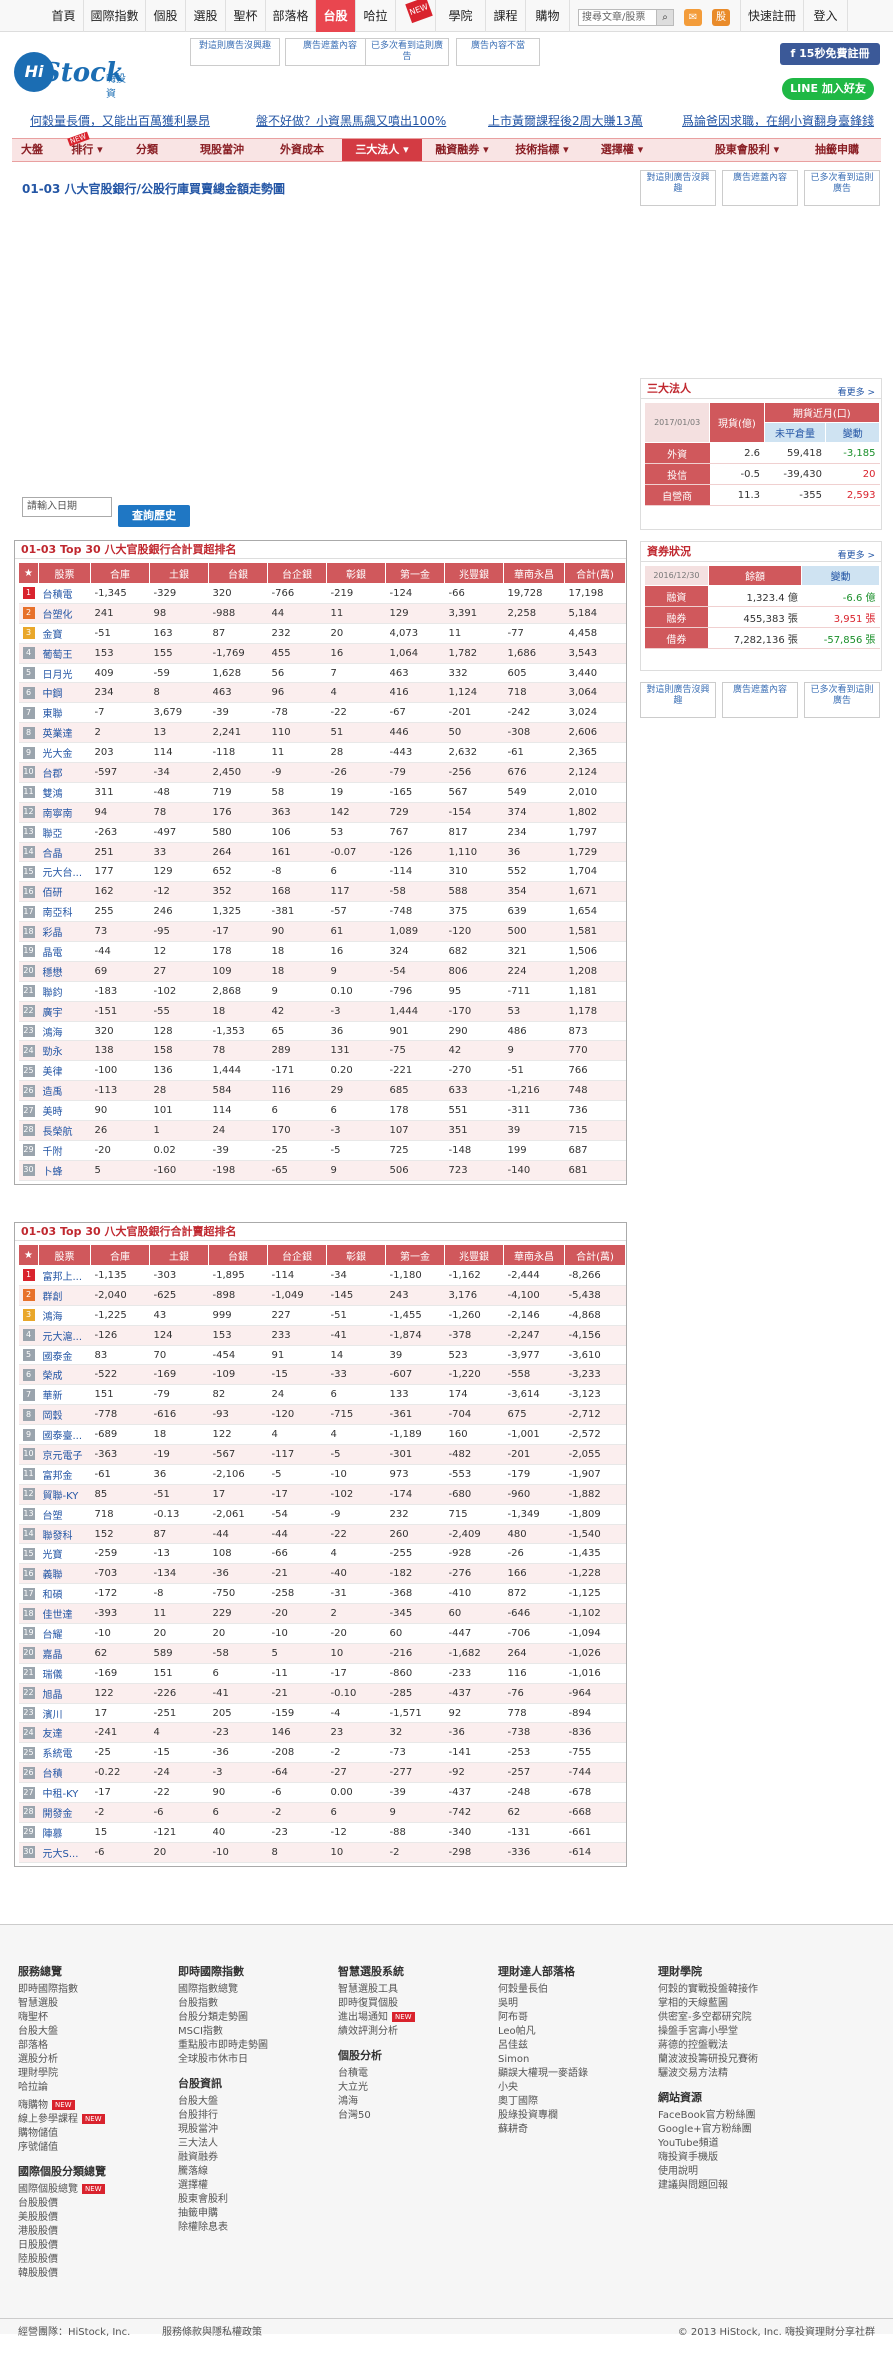  Describe the element at coordinates (64, 991) in the screenshot. I see `stock-name-link: 聯鈞` at that location.